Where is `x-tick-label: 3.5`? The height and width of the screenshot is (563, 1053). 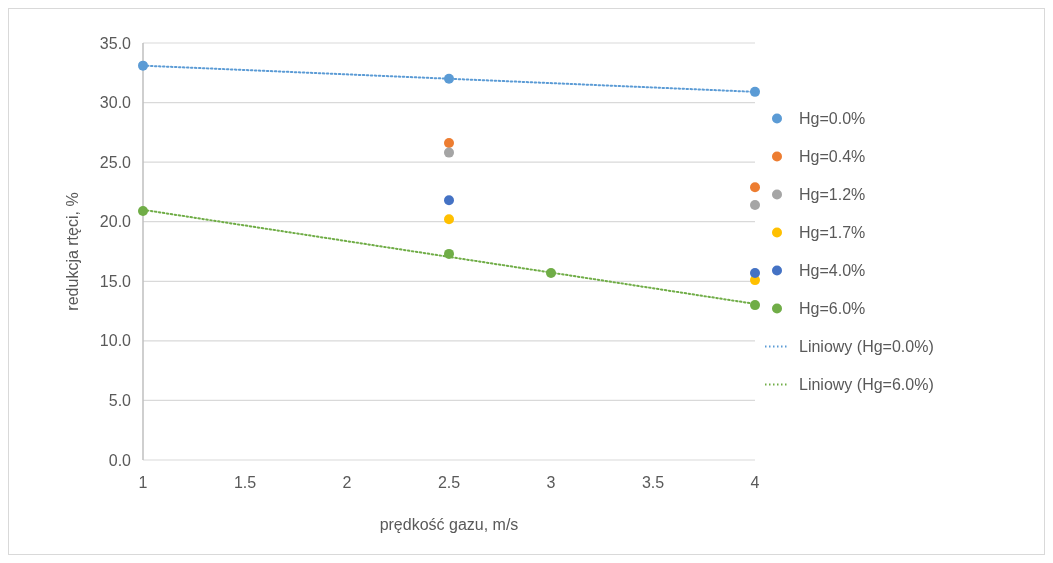 x-tick-label: 3.5 is located at coordinates (653, 482).